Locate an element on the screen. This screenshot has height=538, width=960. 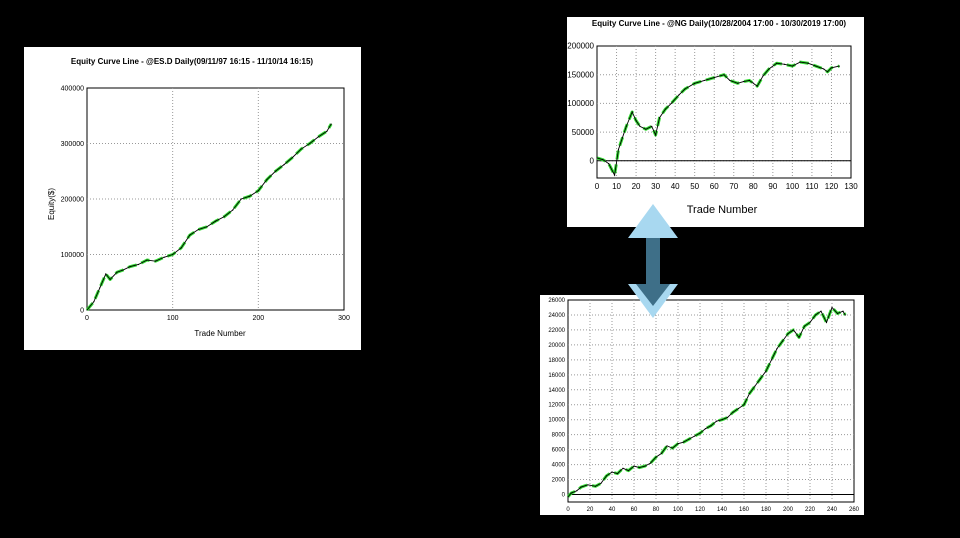
x-tick-label: 20 is located at coordinates (636, 186).